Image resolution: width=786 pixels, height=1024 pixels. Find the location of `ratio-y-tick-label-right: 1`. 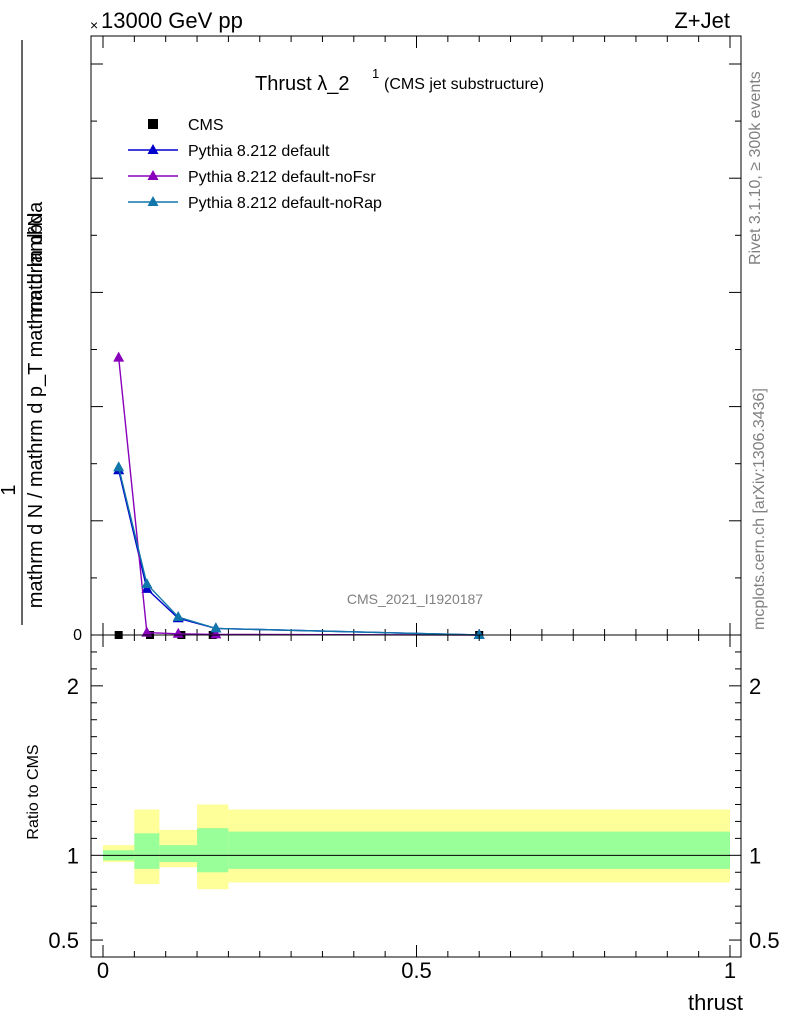

ratio-y-tick-label-right: 1 is located at coordinates (755, 855).